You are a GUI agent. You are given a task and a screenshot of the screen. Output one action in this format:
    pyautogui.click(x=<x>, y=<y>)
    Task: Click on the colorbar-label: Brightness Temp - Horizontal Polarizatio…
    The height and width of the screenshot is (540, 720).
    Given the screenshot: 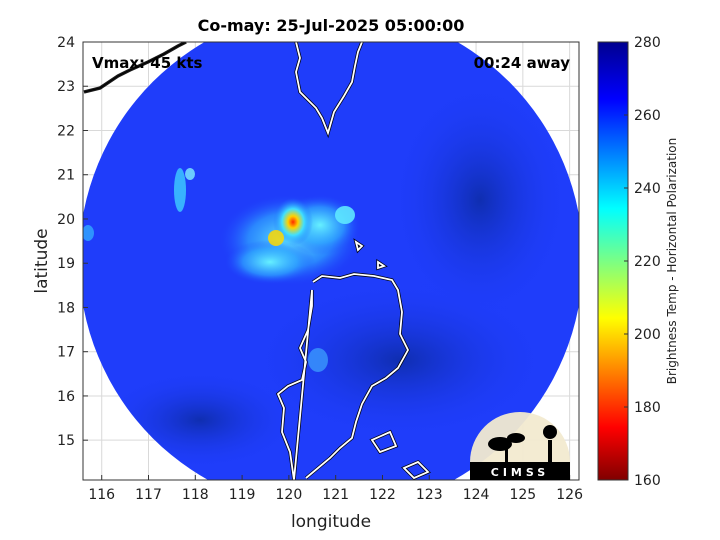 What is the action you would take?
    pyautogui.click(x=672, y=261)
    